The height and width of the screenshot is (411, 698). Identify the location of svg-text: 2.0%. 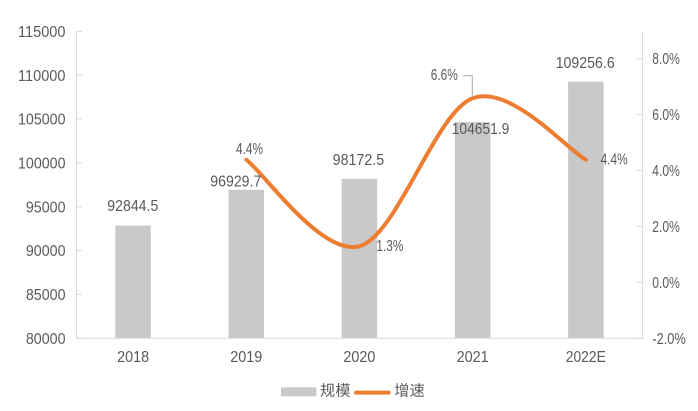
(666, 227).